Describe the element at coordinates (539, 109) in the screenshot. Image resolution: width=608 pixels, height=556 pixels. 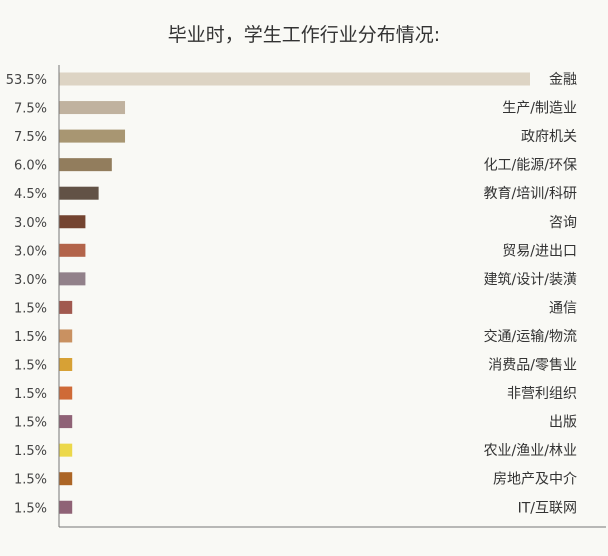
I see `category-label: 生产/制造业` at that location.